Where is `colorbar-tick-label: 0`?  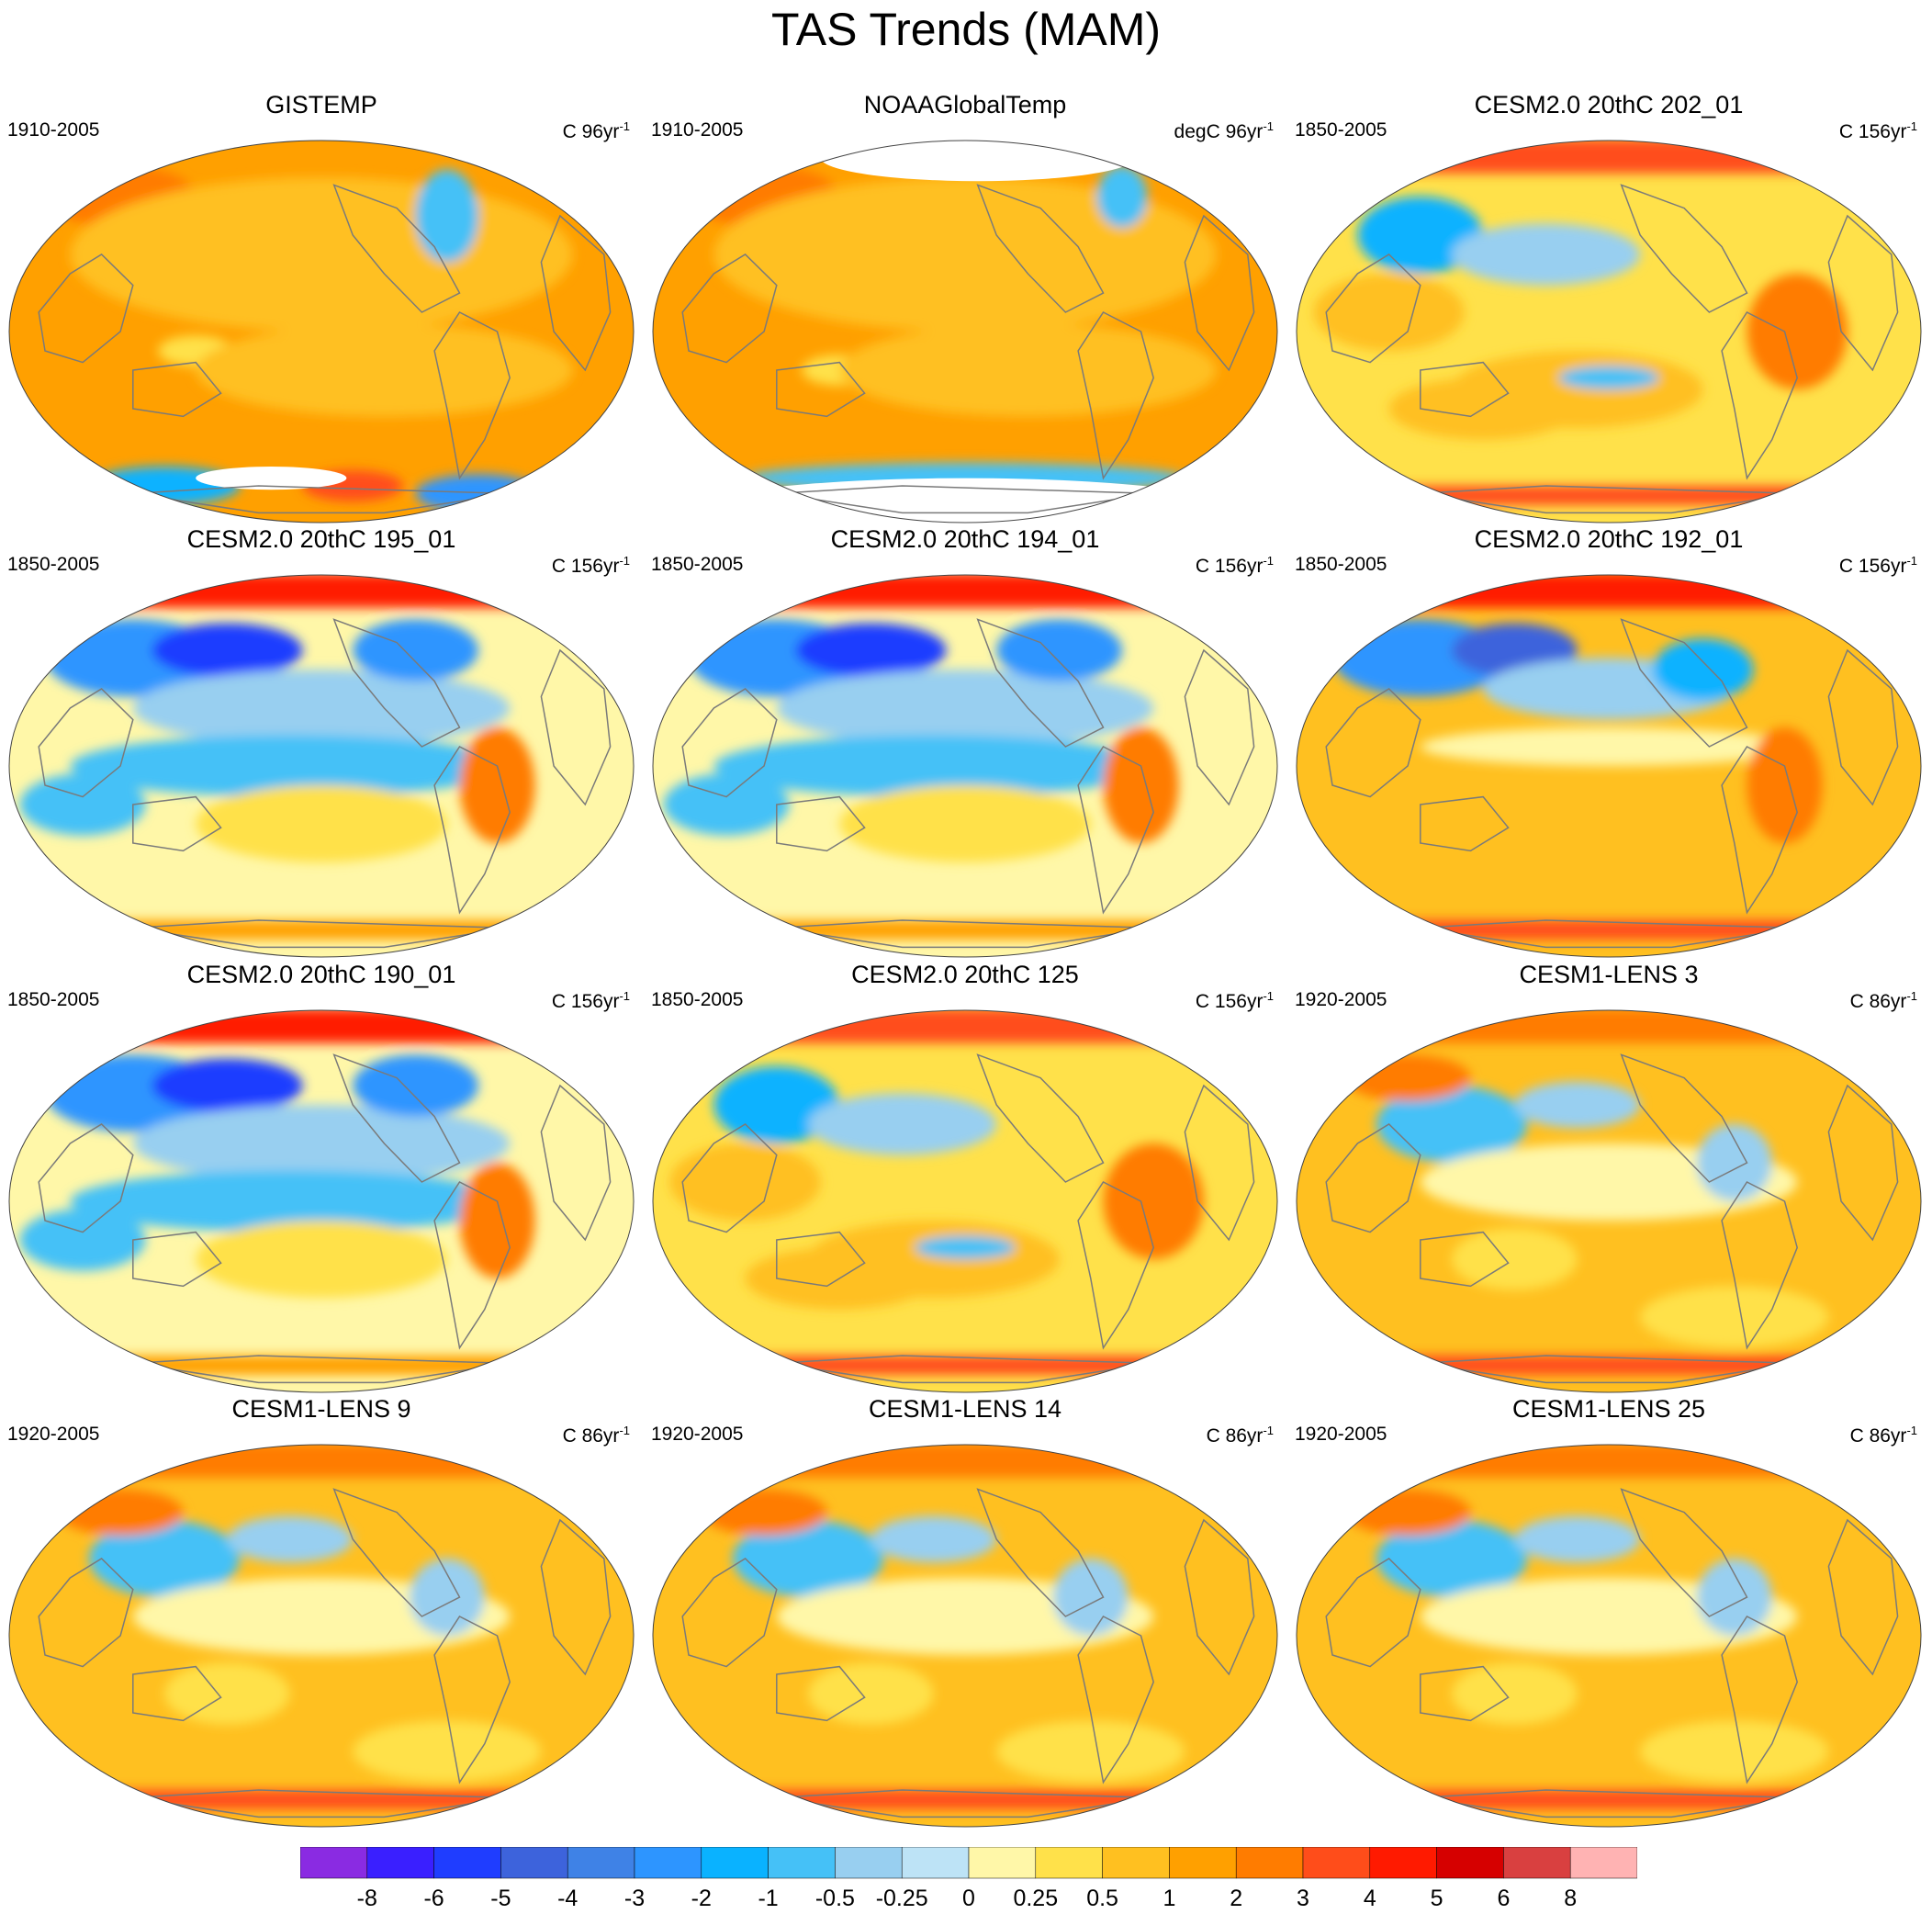
colorbar-tick-label: 0 is located at coordinates (968, 1898).